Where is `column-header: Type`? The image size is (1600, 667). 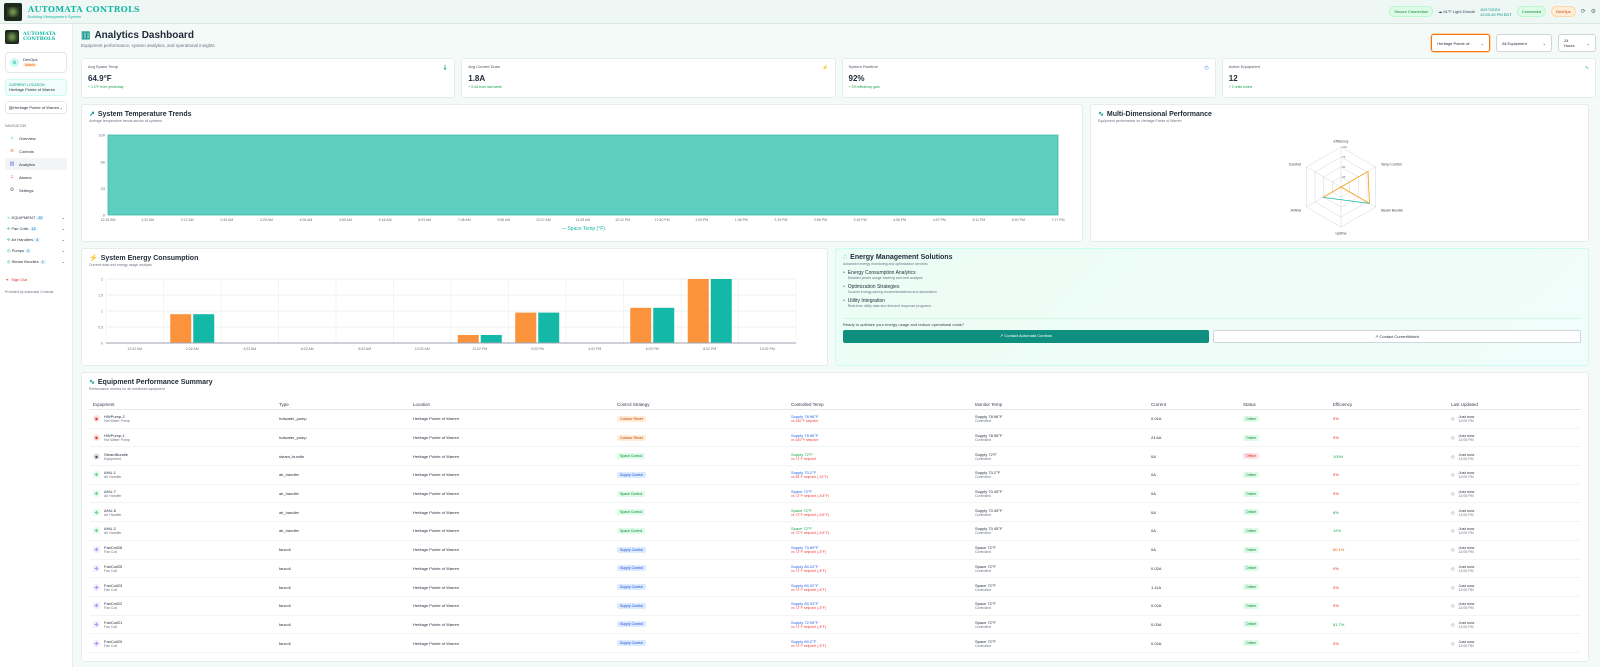 column-header: Type is located at coordinates (342, 405).